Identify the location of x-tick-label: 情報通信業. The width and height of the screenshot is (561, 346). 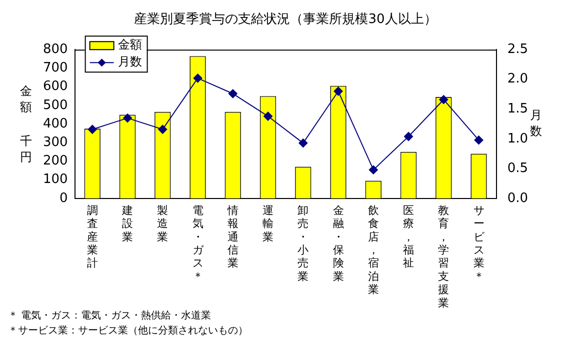
(232, 237).